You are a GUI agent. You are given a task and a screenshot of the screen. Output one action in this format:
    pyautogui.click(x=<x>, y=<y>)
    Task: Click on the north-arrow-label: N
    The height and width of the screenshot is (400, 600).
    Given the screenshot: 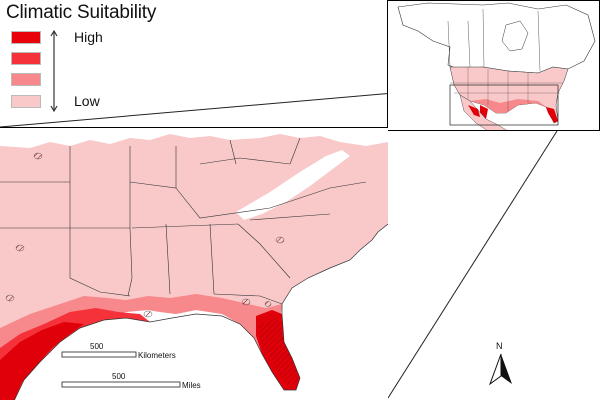 What is the action you would take?
    pyautogui.click(x=499, y=346)
    